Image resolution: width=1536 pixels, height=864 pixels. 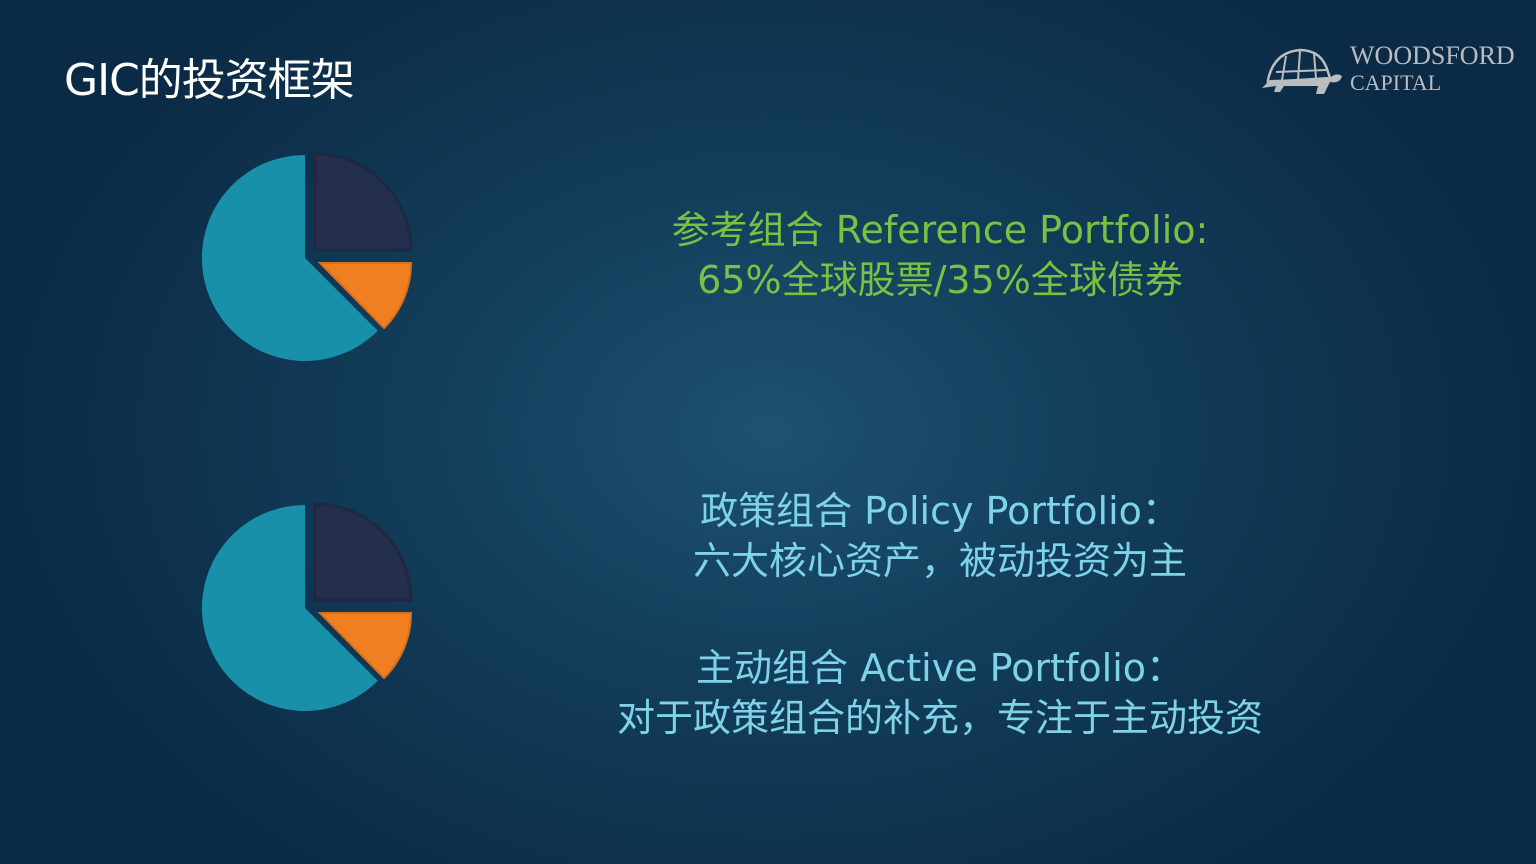 What do you see at coordinates (940, 536) in the screenshot?
I see `policy-portfolio-text: 政策组合 Policy Portfolio： 六大核心资产，被动投资为主` at bounding box center [940, 536].